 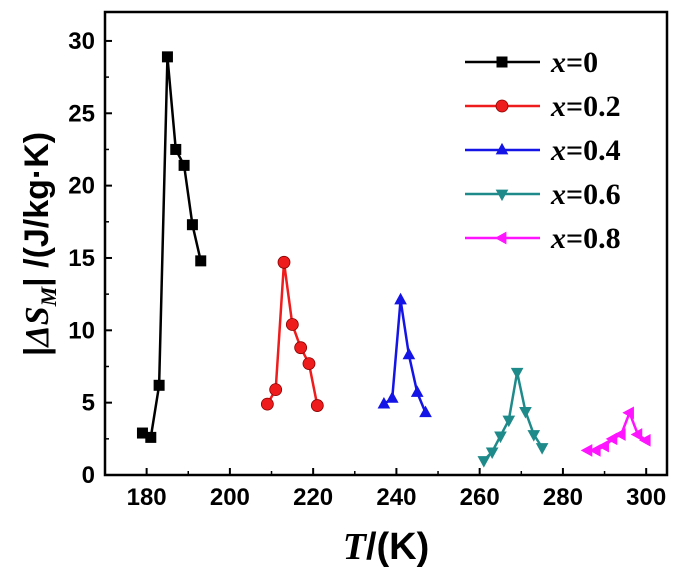 What do you see at coordinates (543, 194) in the screenshot?
I see `legend-item: x=0.6` at bounding box center [543, 194].